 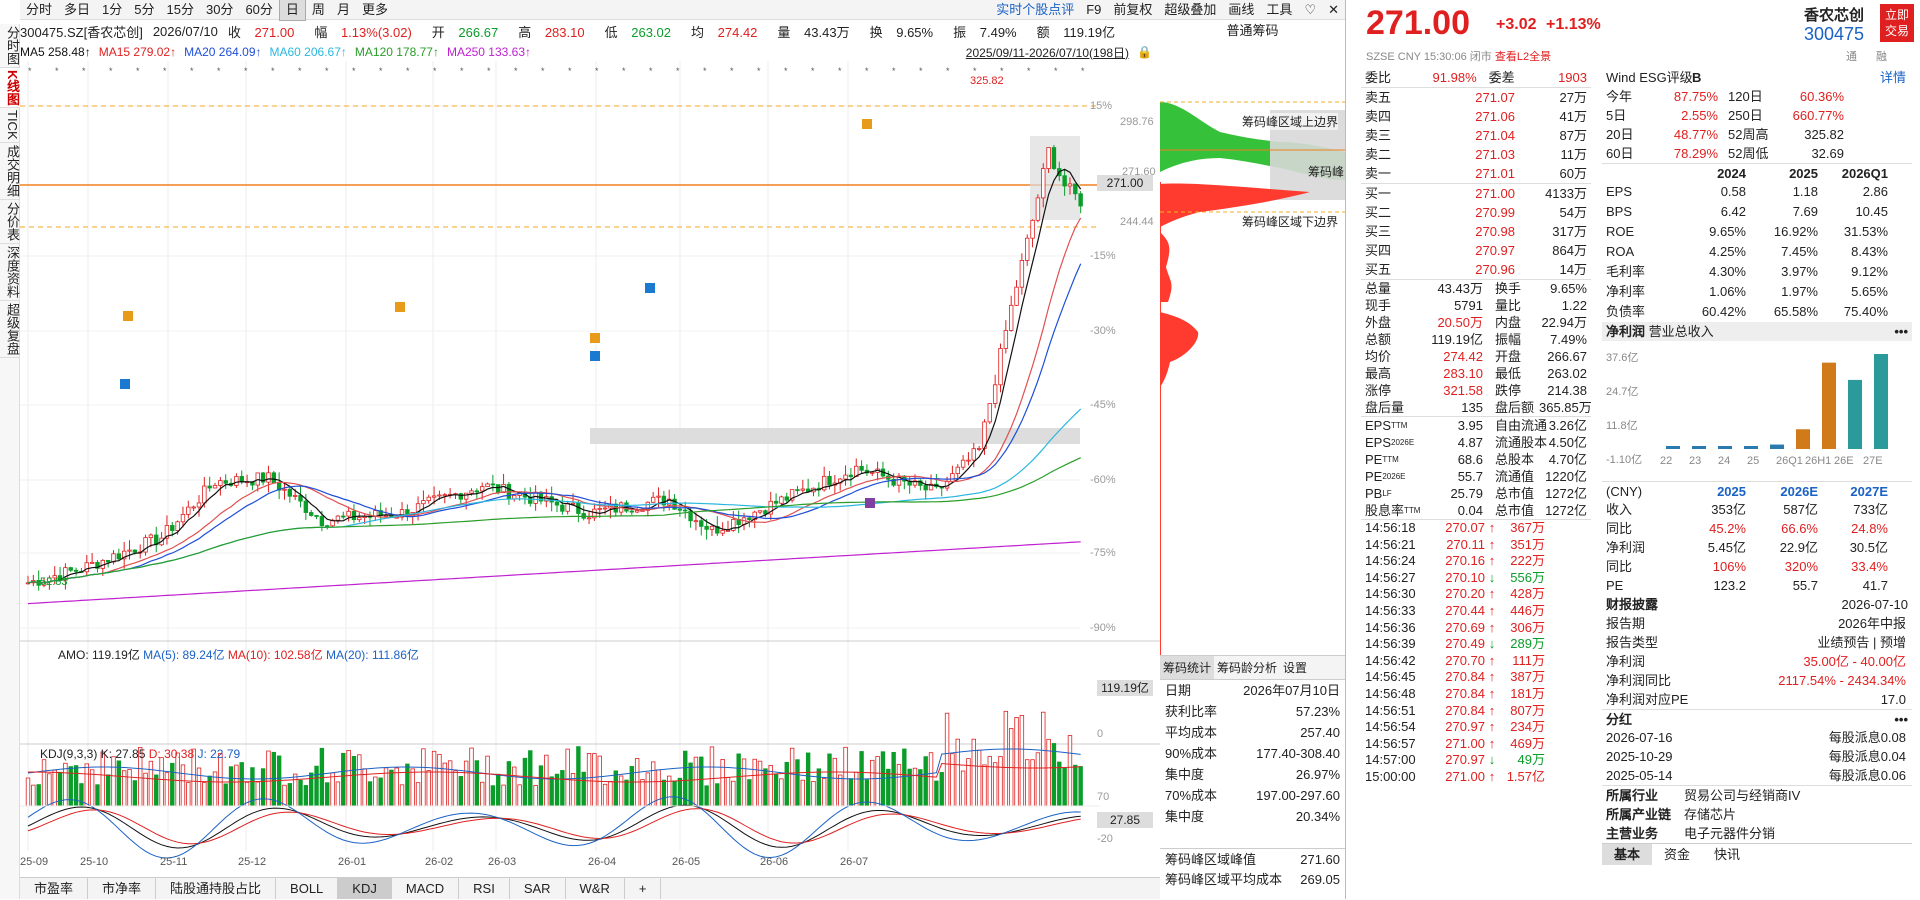 I want to click on star-marker: *, so click(x=273, y=71).